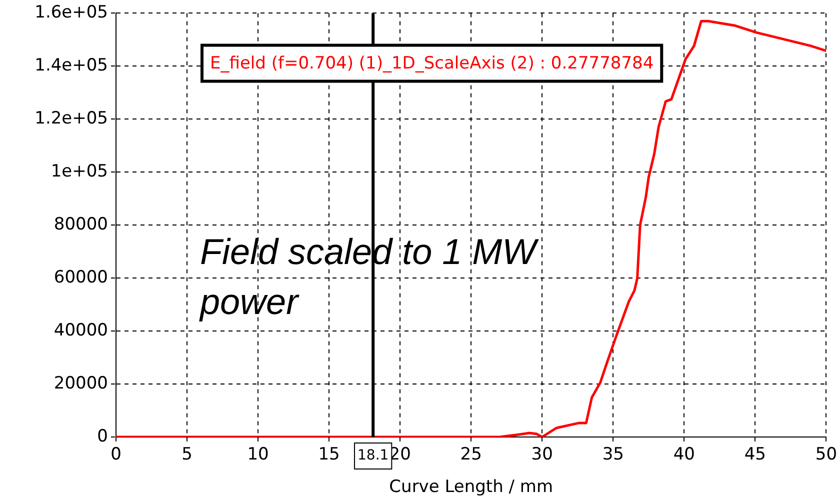 The height and width of the screenshot is (498, 840). I want to click on y-tick-label: 1e+05, so click(79, 172).